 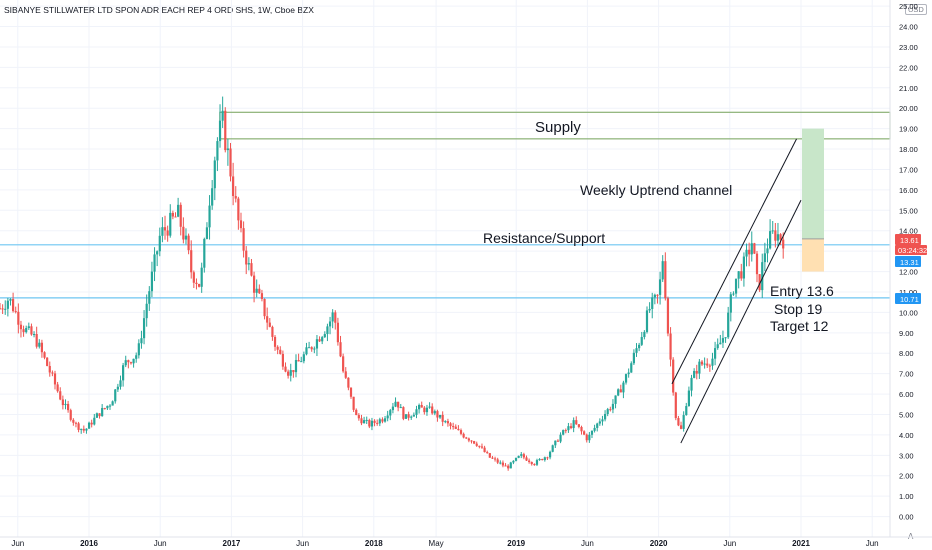 I want to click on stop-label: Stop 19, so click(x=798, y=309).